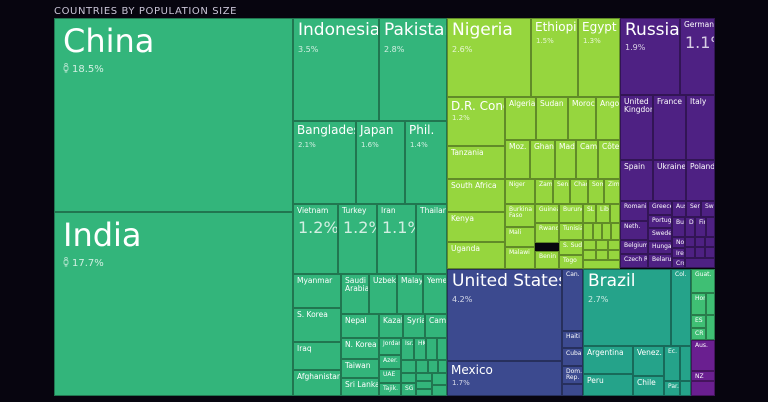 This screenshot has width=768, height=402. I want to click on tile-australia: Aus., so click(703, 355).